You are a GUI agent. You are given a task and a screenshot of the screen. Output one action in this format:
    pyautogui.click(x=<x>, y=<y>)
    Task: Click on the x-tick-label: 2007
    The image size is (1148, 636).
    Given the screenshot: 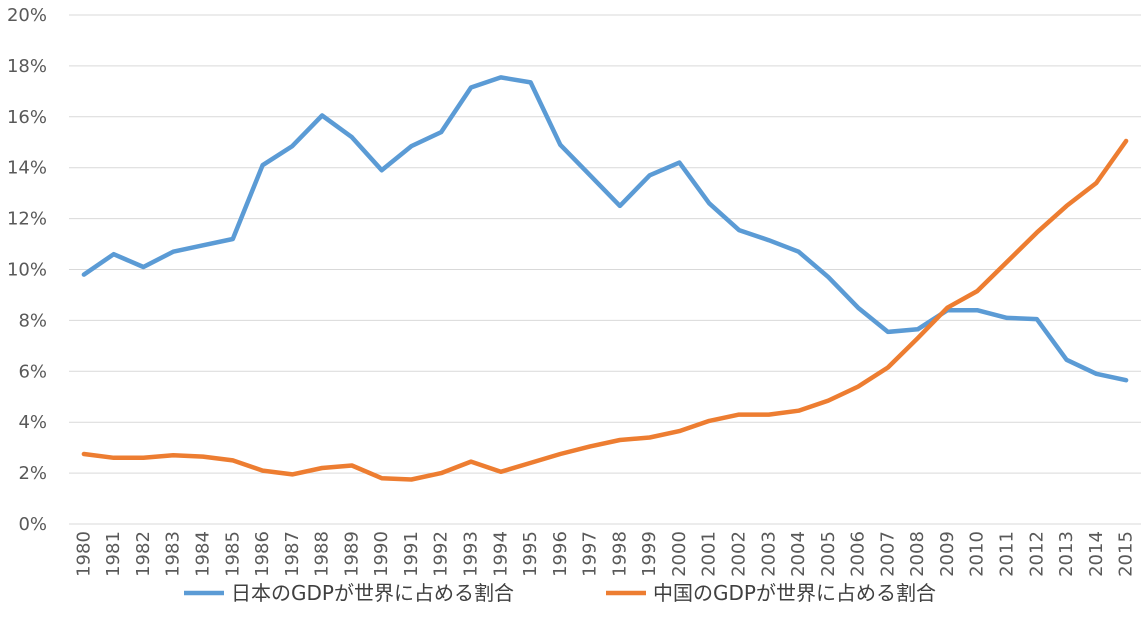 What is the action you would take?
    pyautogui.click(x=887, y=554)
    